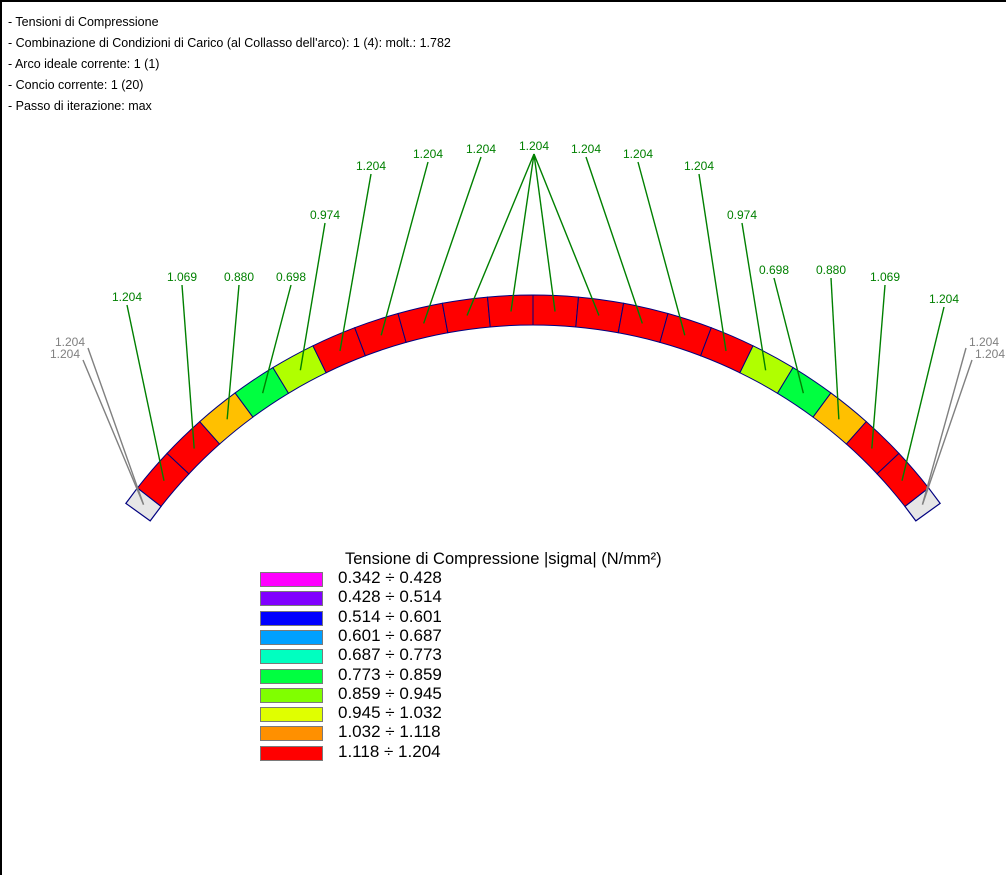  What do you see at coordinates (390, 597) in the screenshot?
I see `legend-range-label: 0.428 ÷ 0.514` at bounding box center [390, 597].